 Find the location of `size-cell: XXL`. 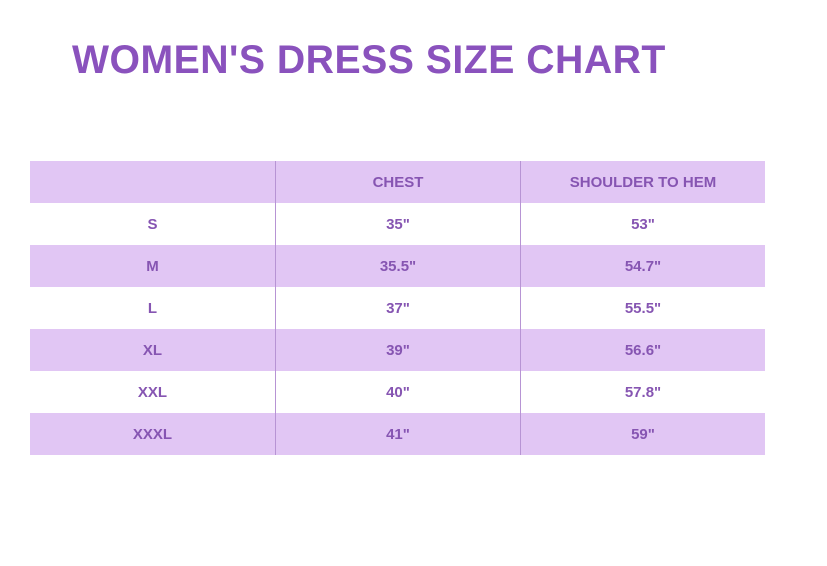

size-cell: XXL is located at coordinates (152, 392).